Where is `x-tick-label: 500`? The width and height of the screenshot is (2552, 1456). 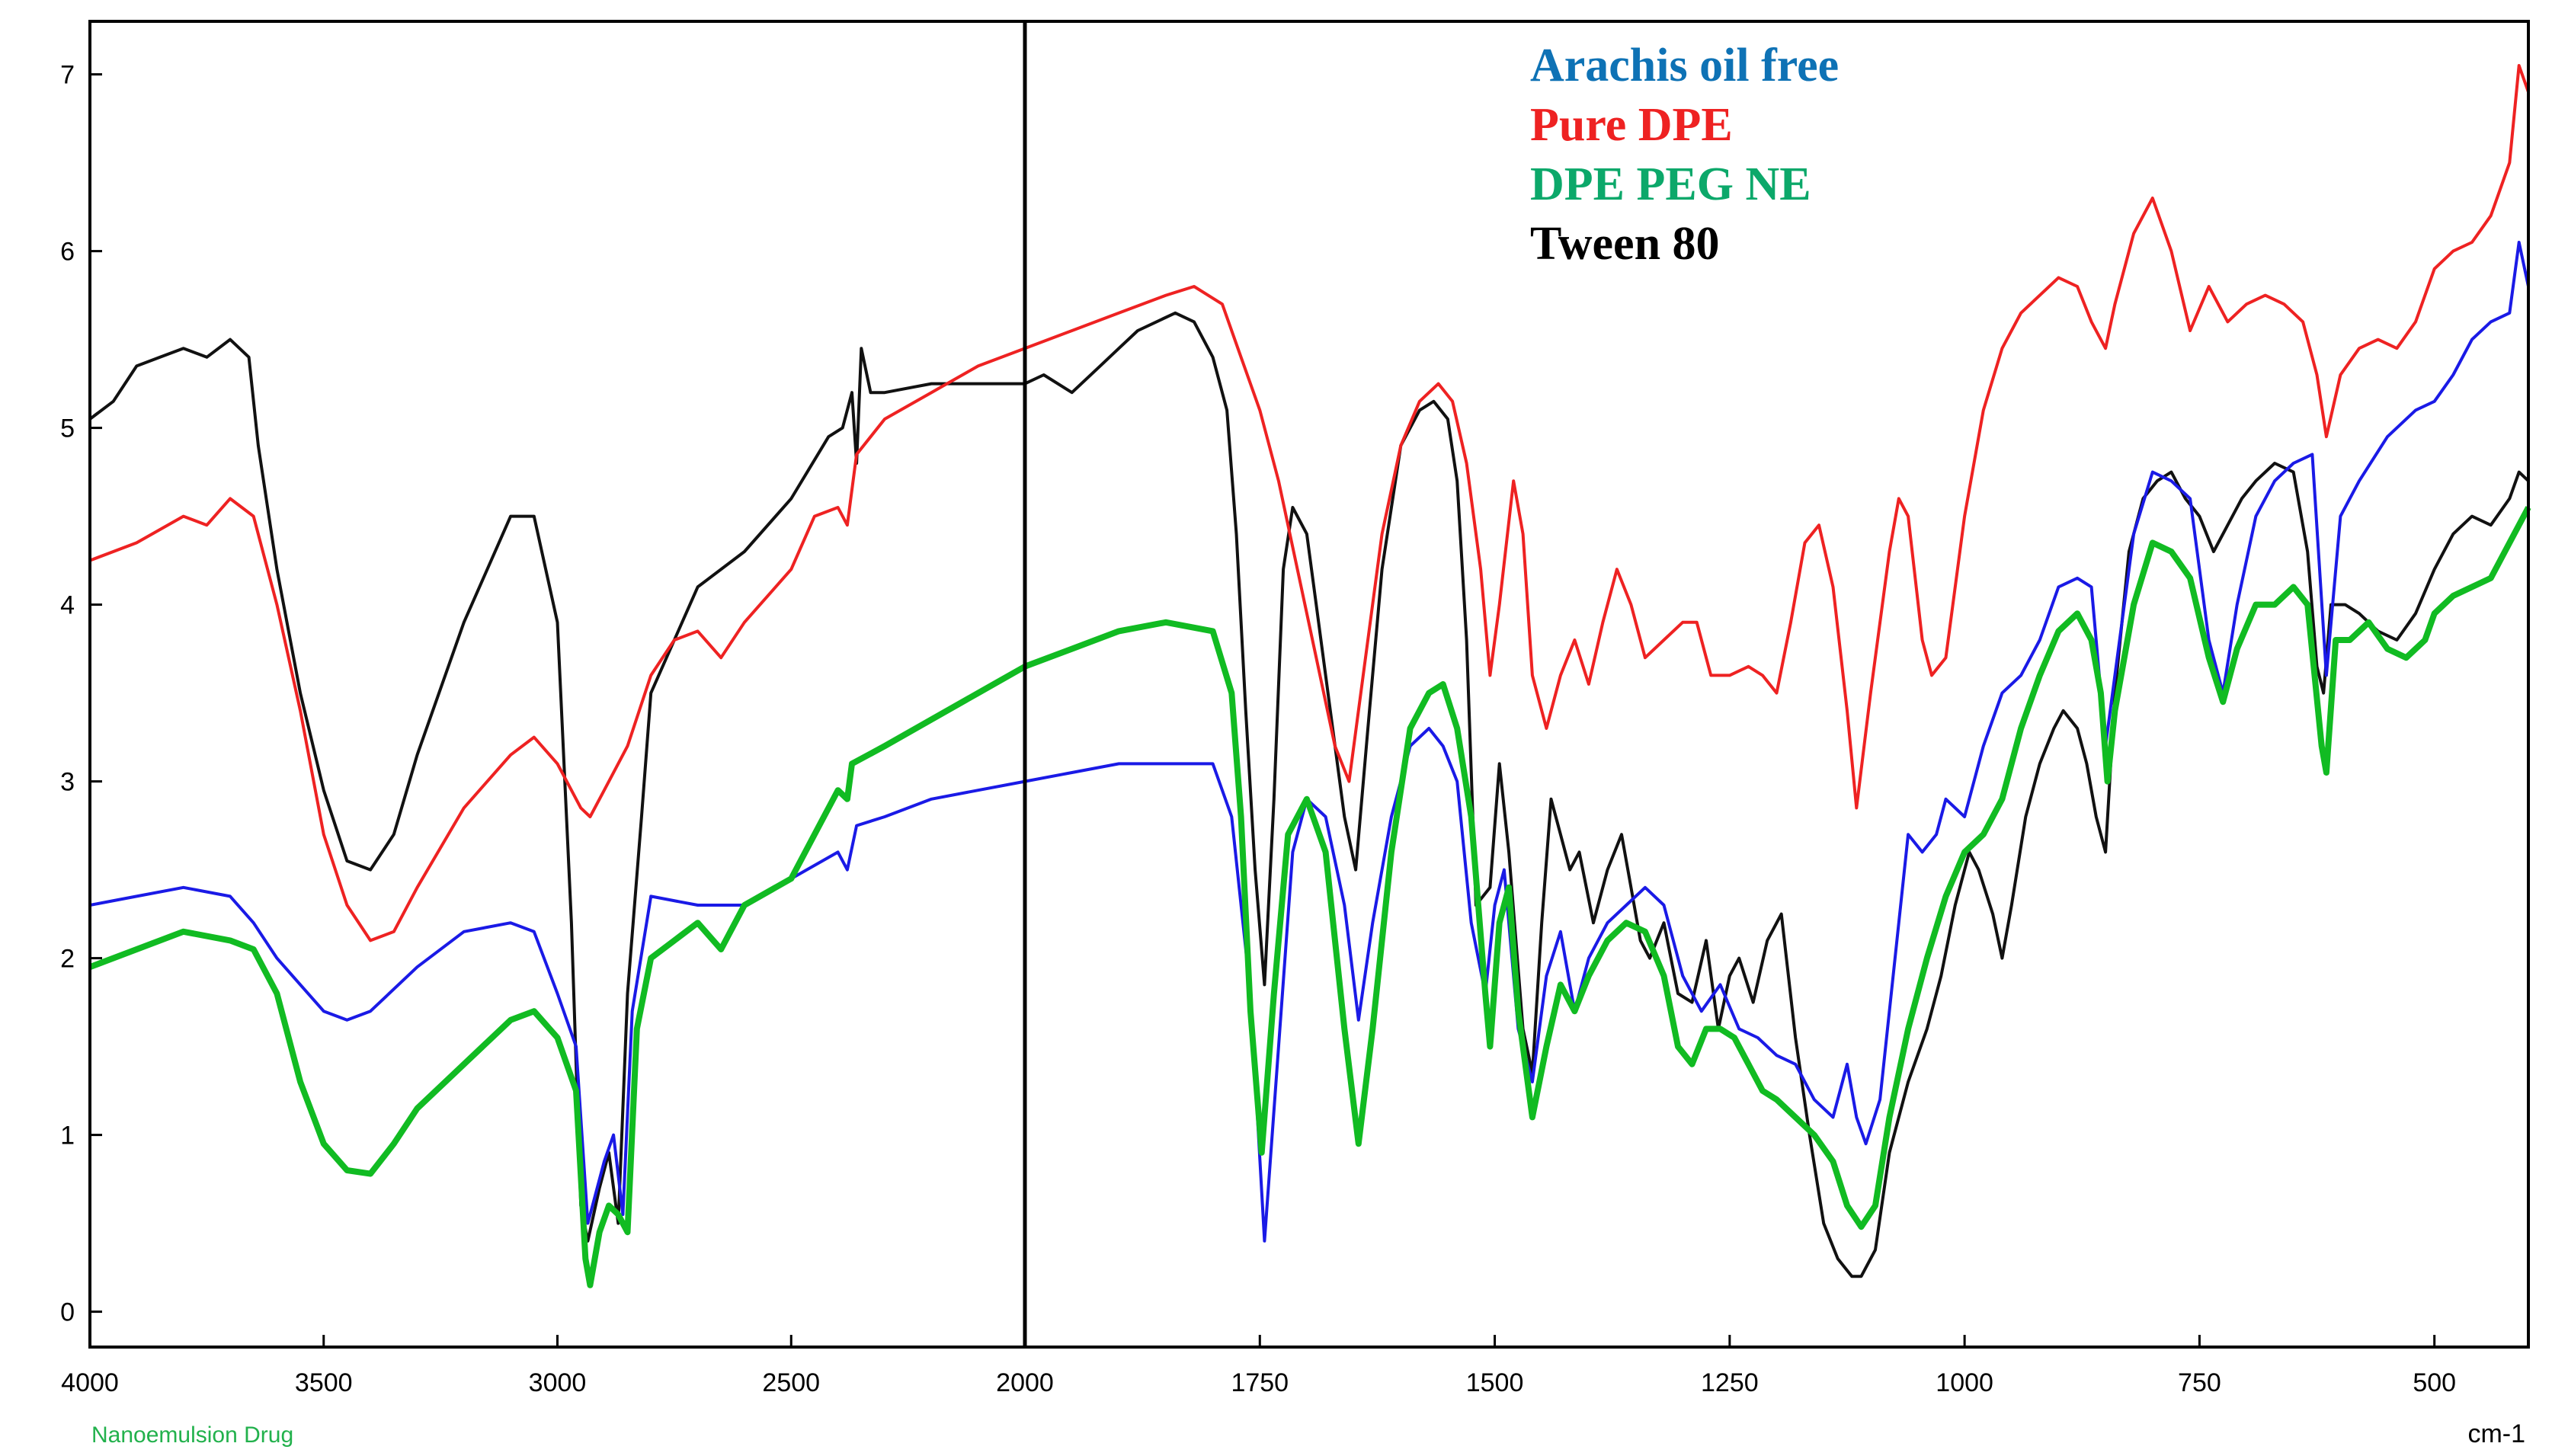 x-tick-label: 500 is located at coordinates (2434, 1382).